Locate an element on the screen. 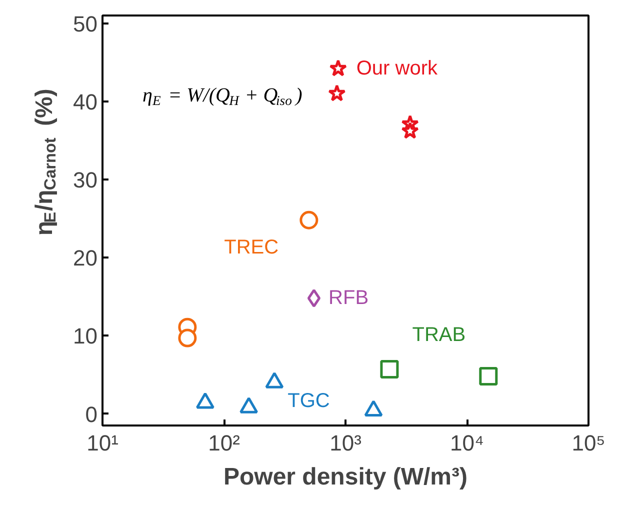 Image resolution: width=623 pixels, height=511 pixels. x-tick-label: 10⁵ is located at coordinates (589, 443).